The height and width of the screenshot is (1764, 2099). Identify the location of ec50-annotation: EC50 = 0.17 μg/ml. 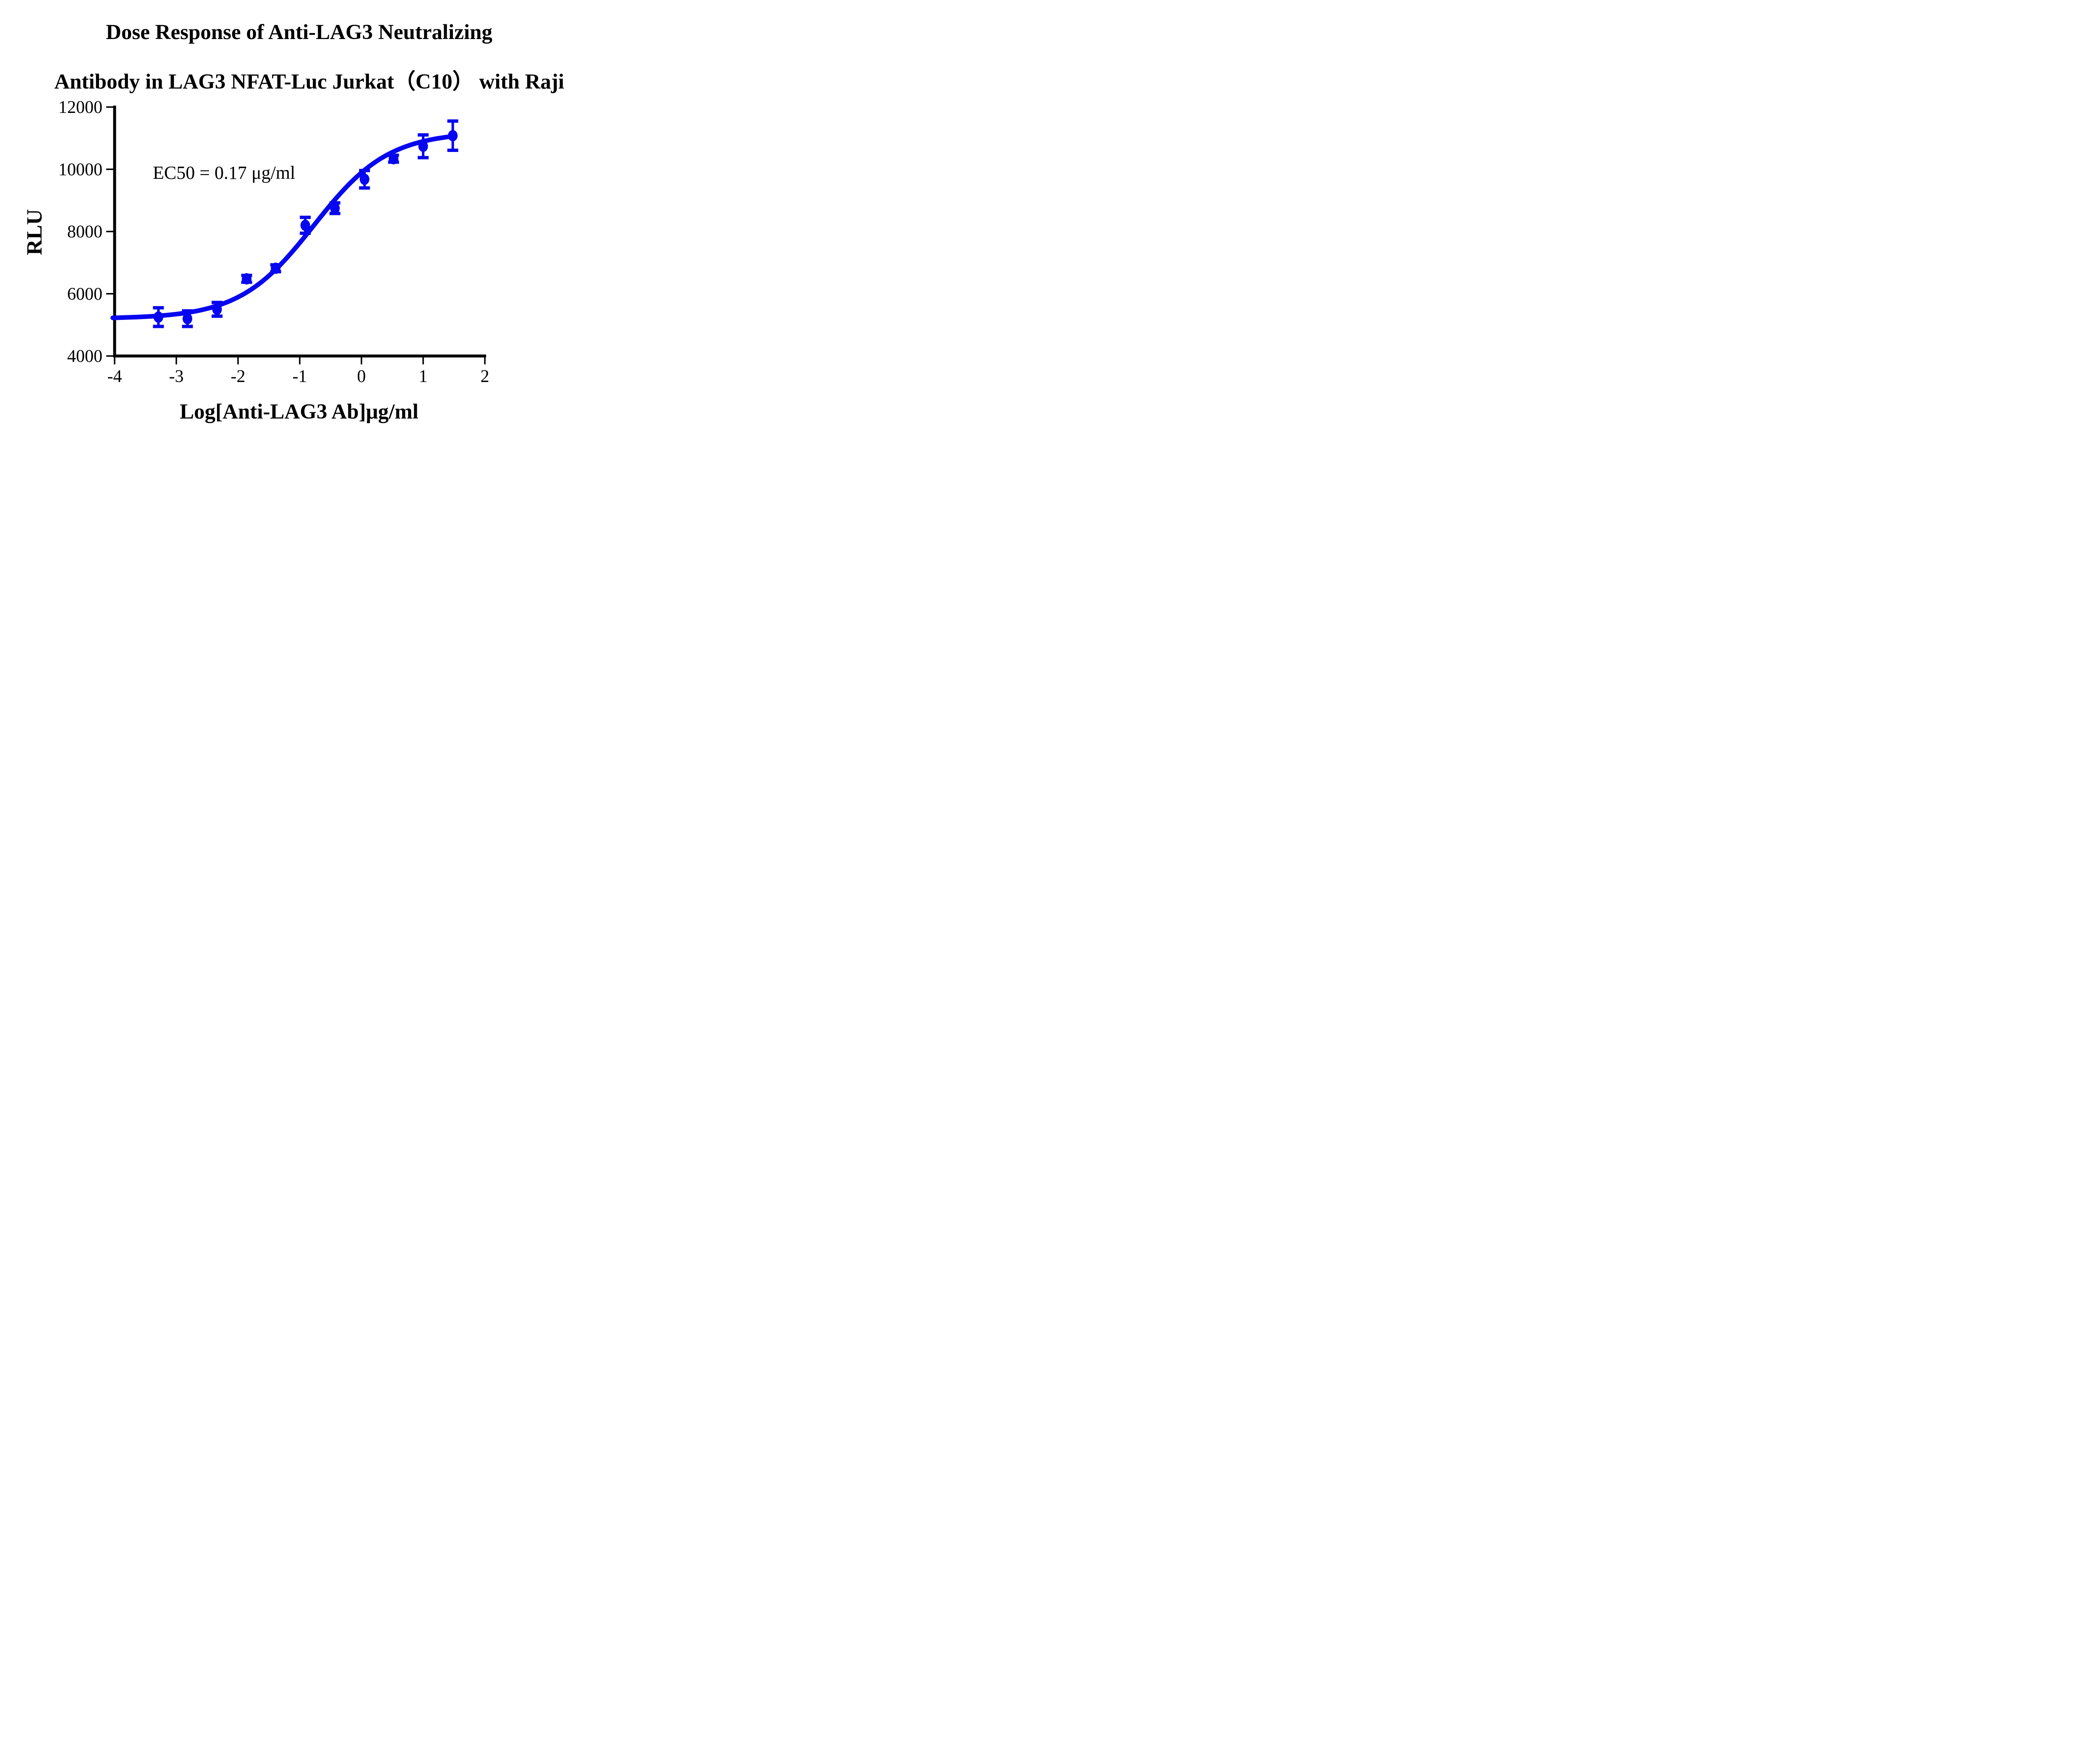
(224, 172).